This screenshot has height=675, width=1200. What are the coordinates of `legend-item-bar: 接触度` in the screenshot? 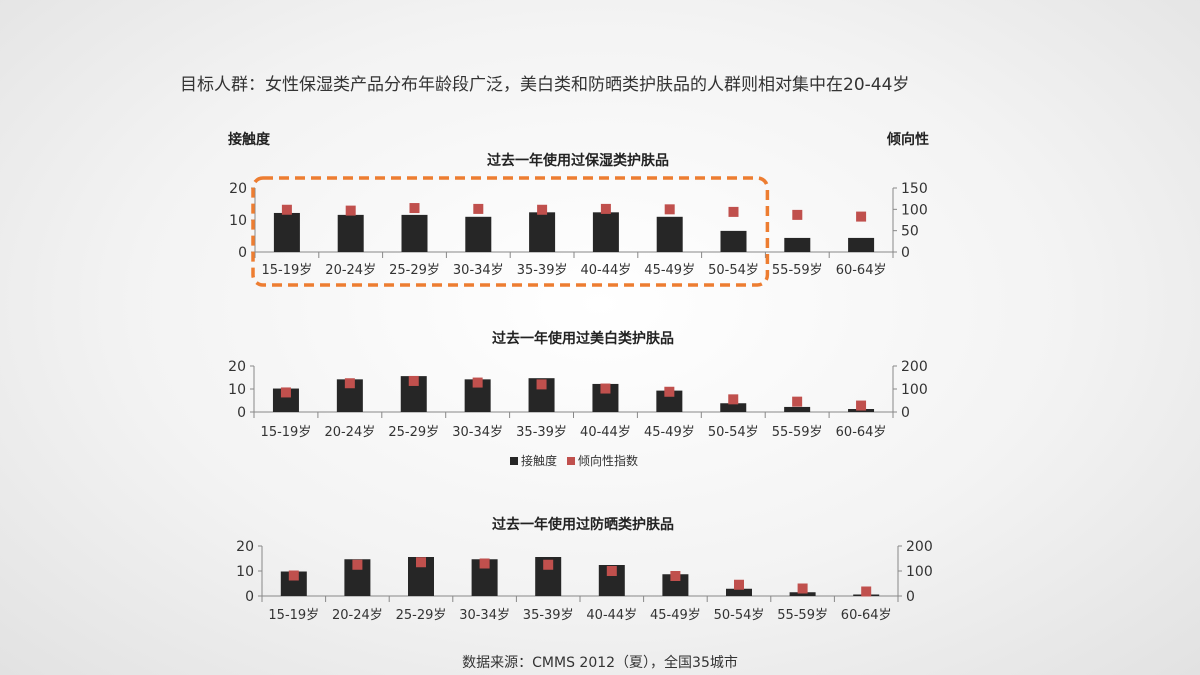 It's located at (533, 460).